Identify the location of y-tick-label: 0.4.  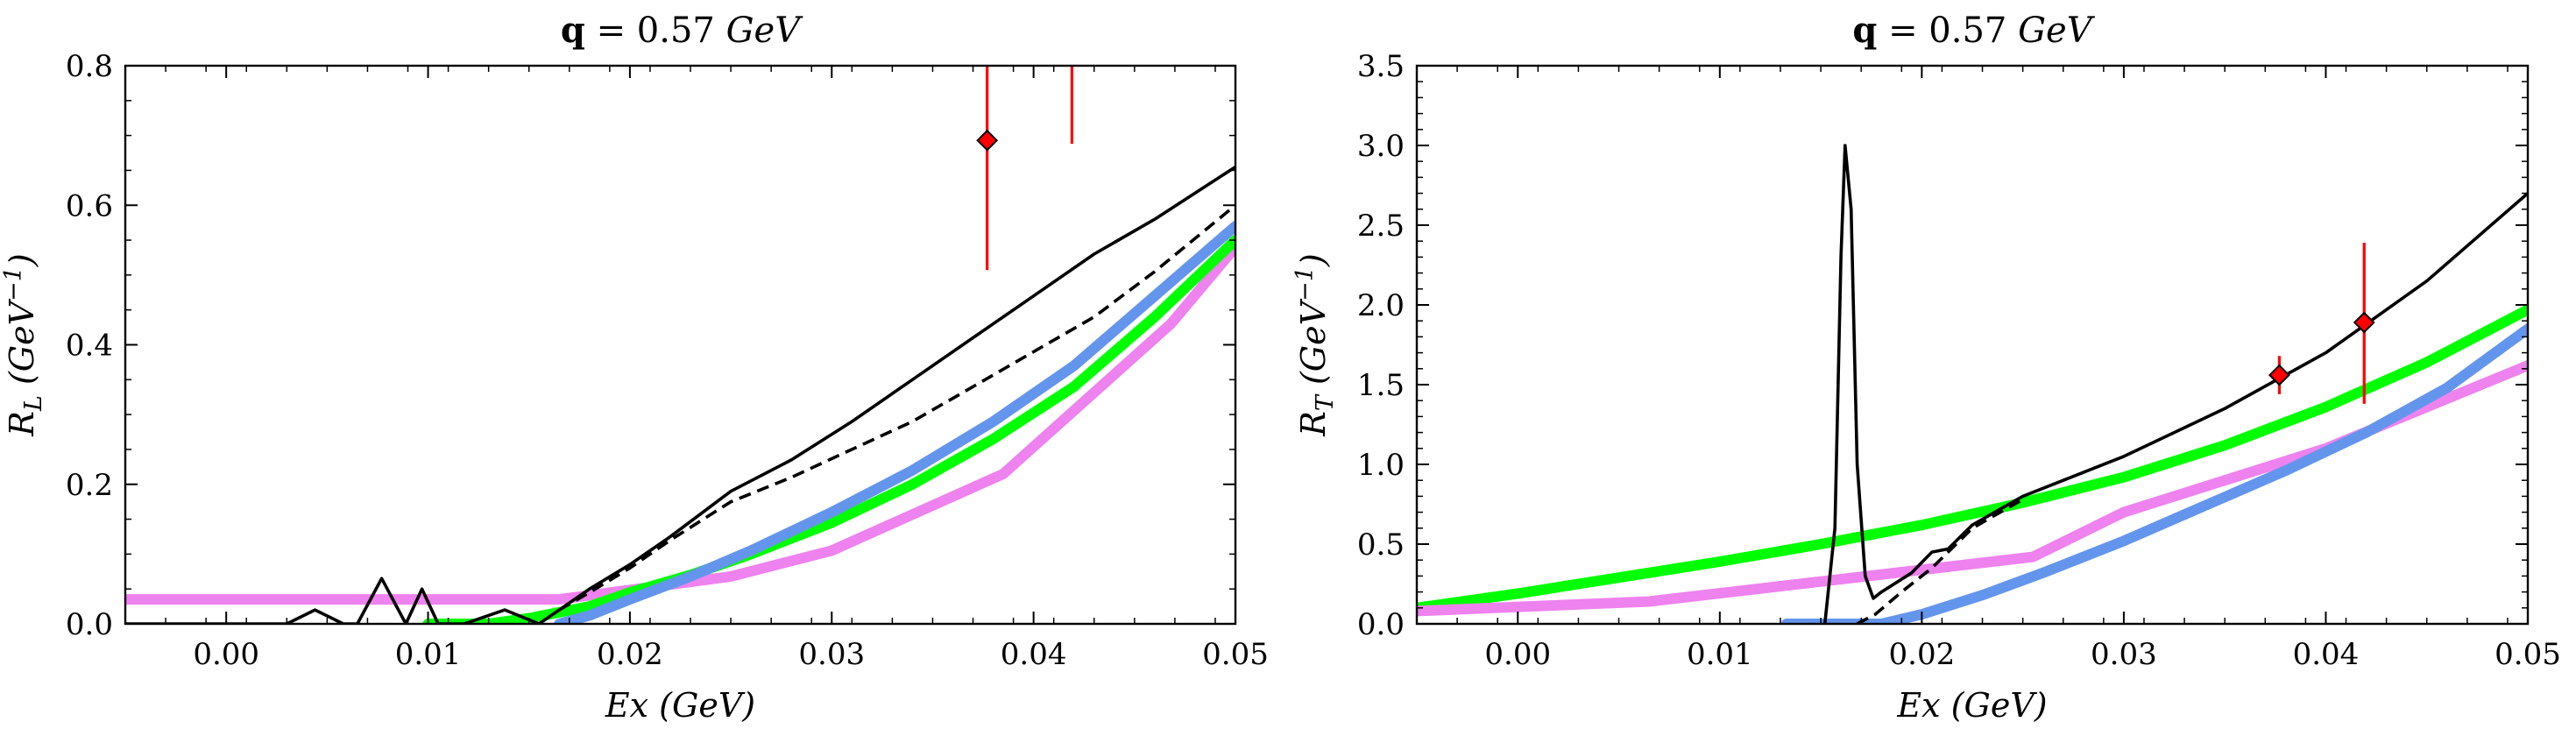
(89, 346).